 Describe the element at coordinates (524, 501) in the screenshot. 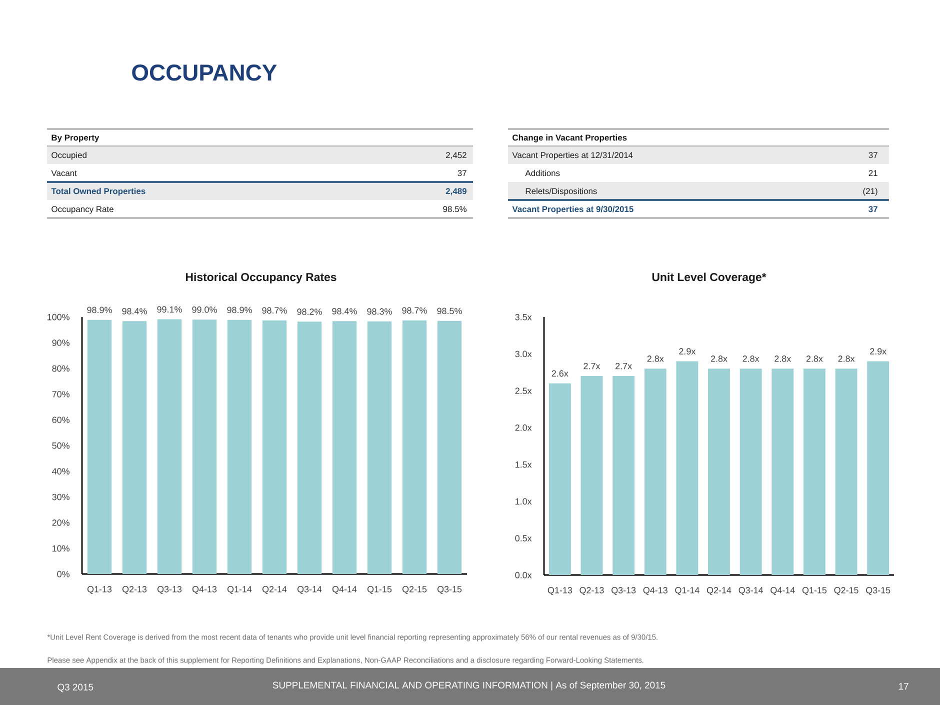

I see `y-tick-label: 1.0x` at that location.